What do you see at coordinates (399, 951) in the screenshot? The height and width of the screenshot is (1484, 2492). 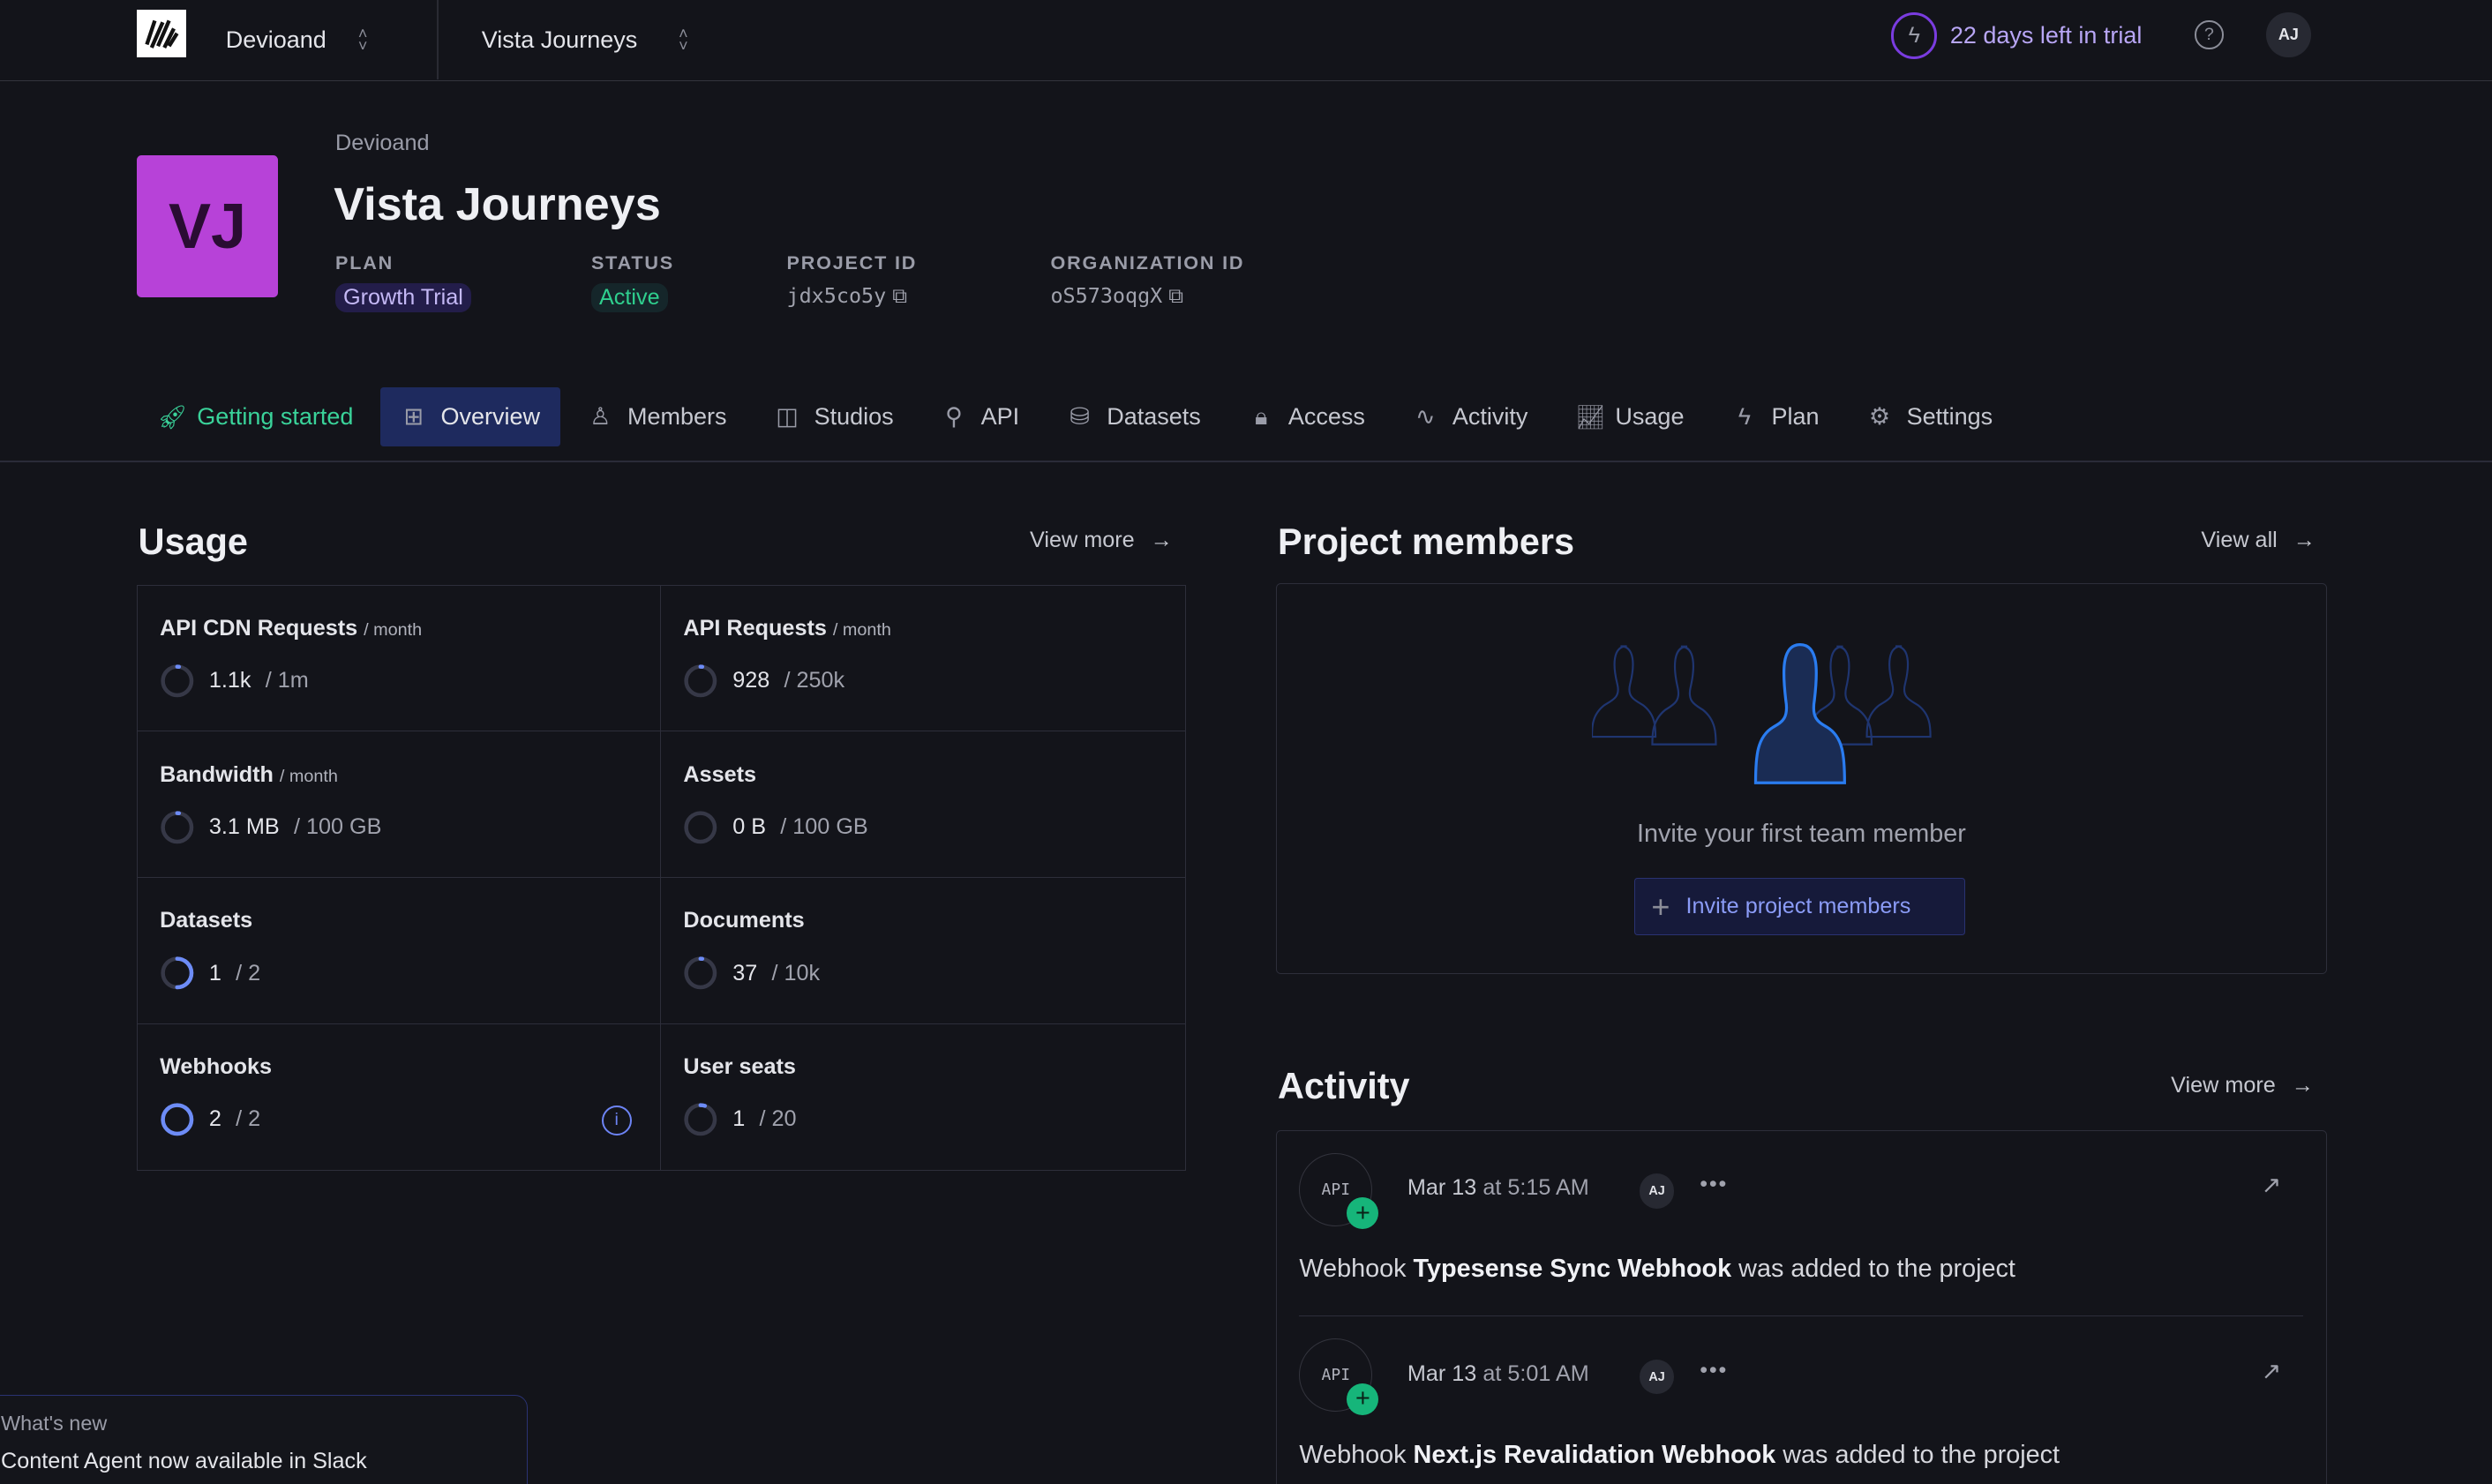 I see `usage-datasets: Datasets 1/ 2` at bounding box center [399, 951].